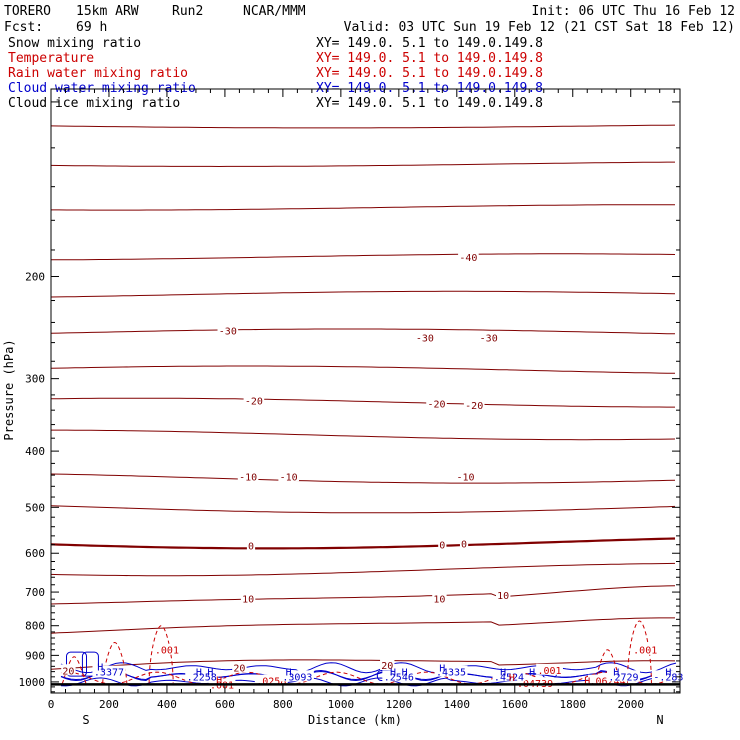  Describe the element at coordinates (623, 677) in the screenshot. I see `cloud-water-label: .2729` at that location.